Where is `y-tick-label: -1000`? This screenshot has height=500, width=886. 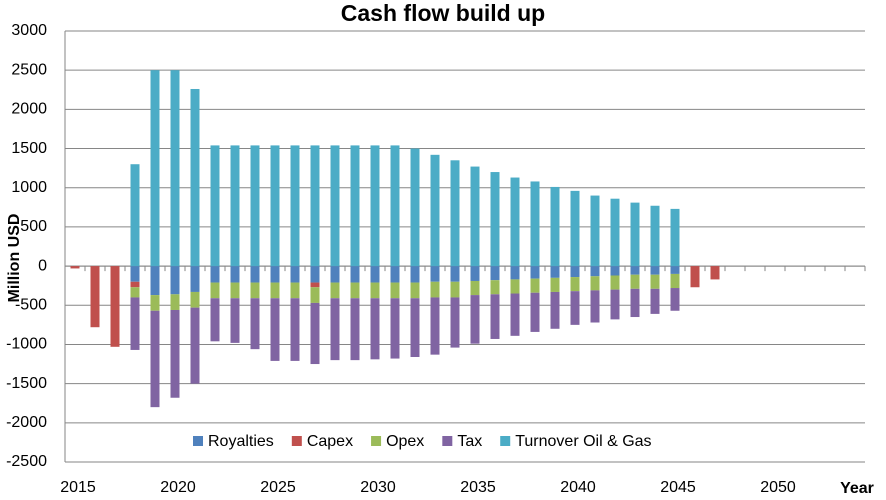
y-tick-label: -1000 is located at coordinates (26, 344).